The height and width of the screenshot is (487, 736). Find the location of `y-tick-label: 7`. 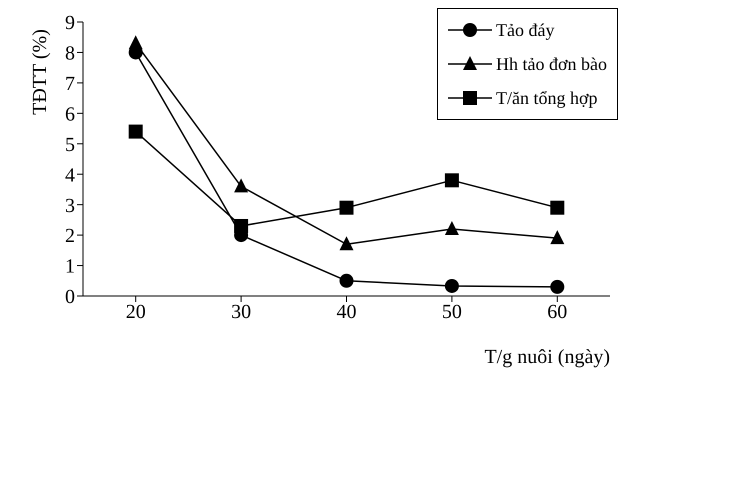

y-tick-label: 7 is located at coordinates (70, 83).